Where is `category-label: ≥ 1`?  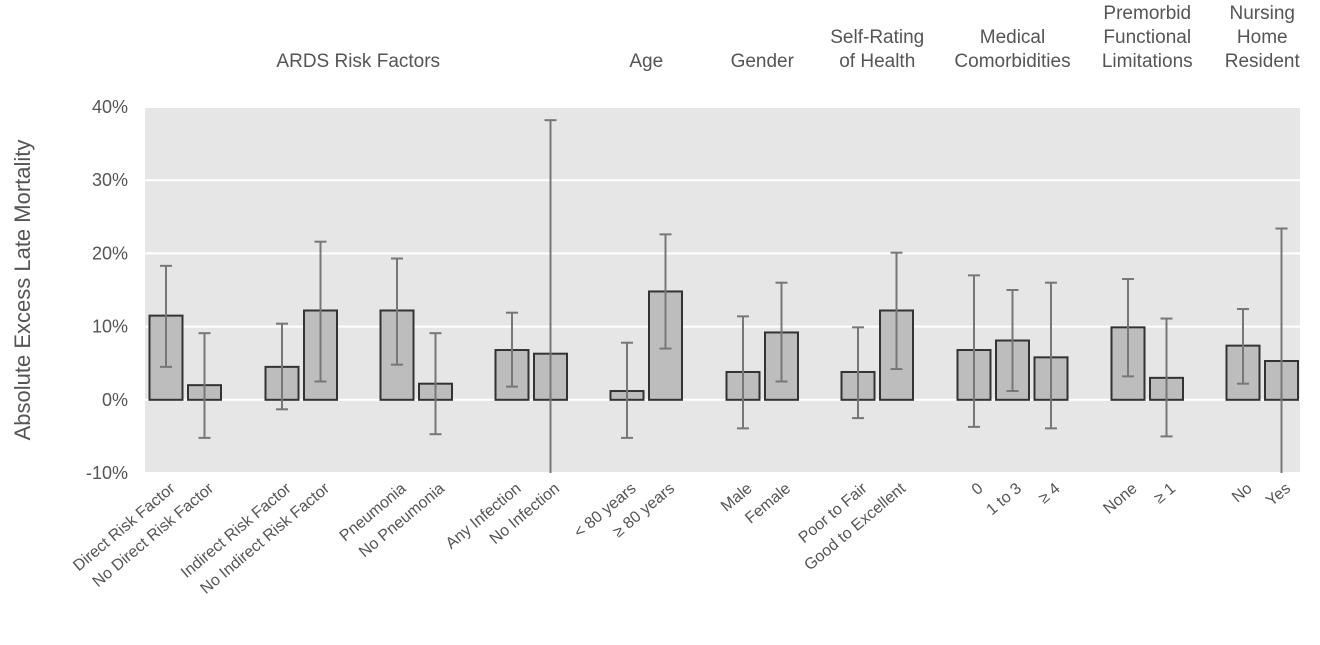 category-label: ≥ 1 is located at coordinates (1165, 493).